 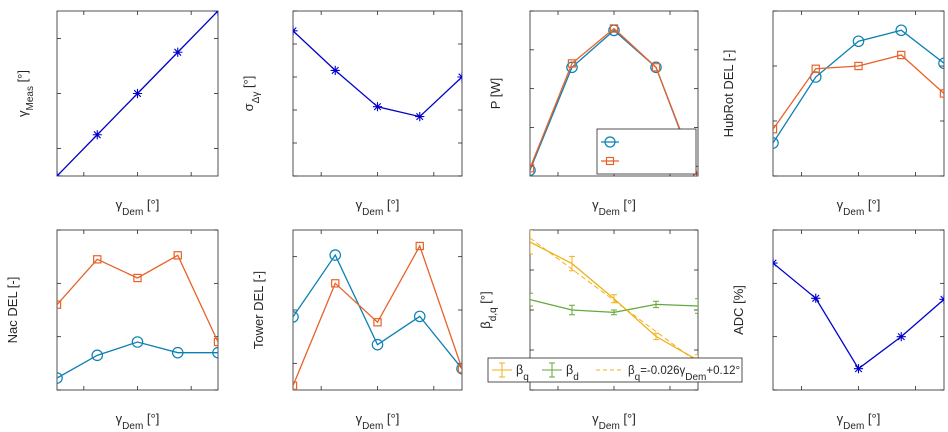 I want to click on panel-d: γDem [°] HubRot DEL [-], so click(x=833, y=114).